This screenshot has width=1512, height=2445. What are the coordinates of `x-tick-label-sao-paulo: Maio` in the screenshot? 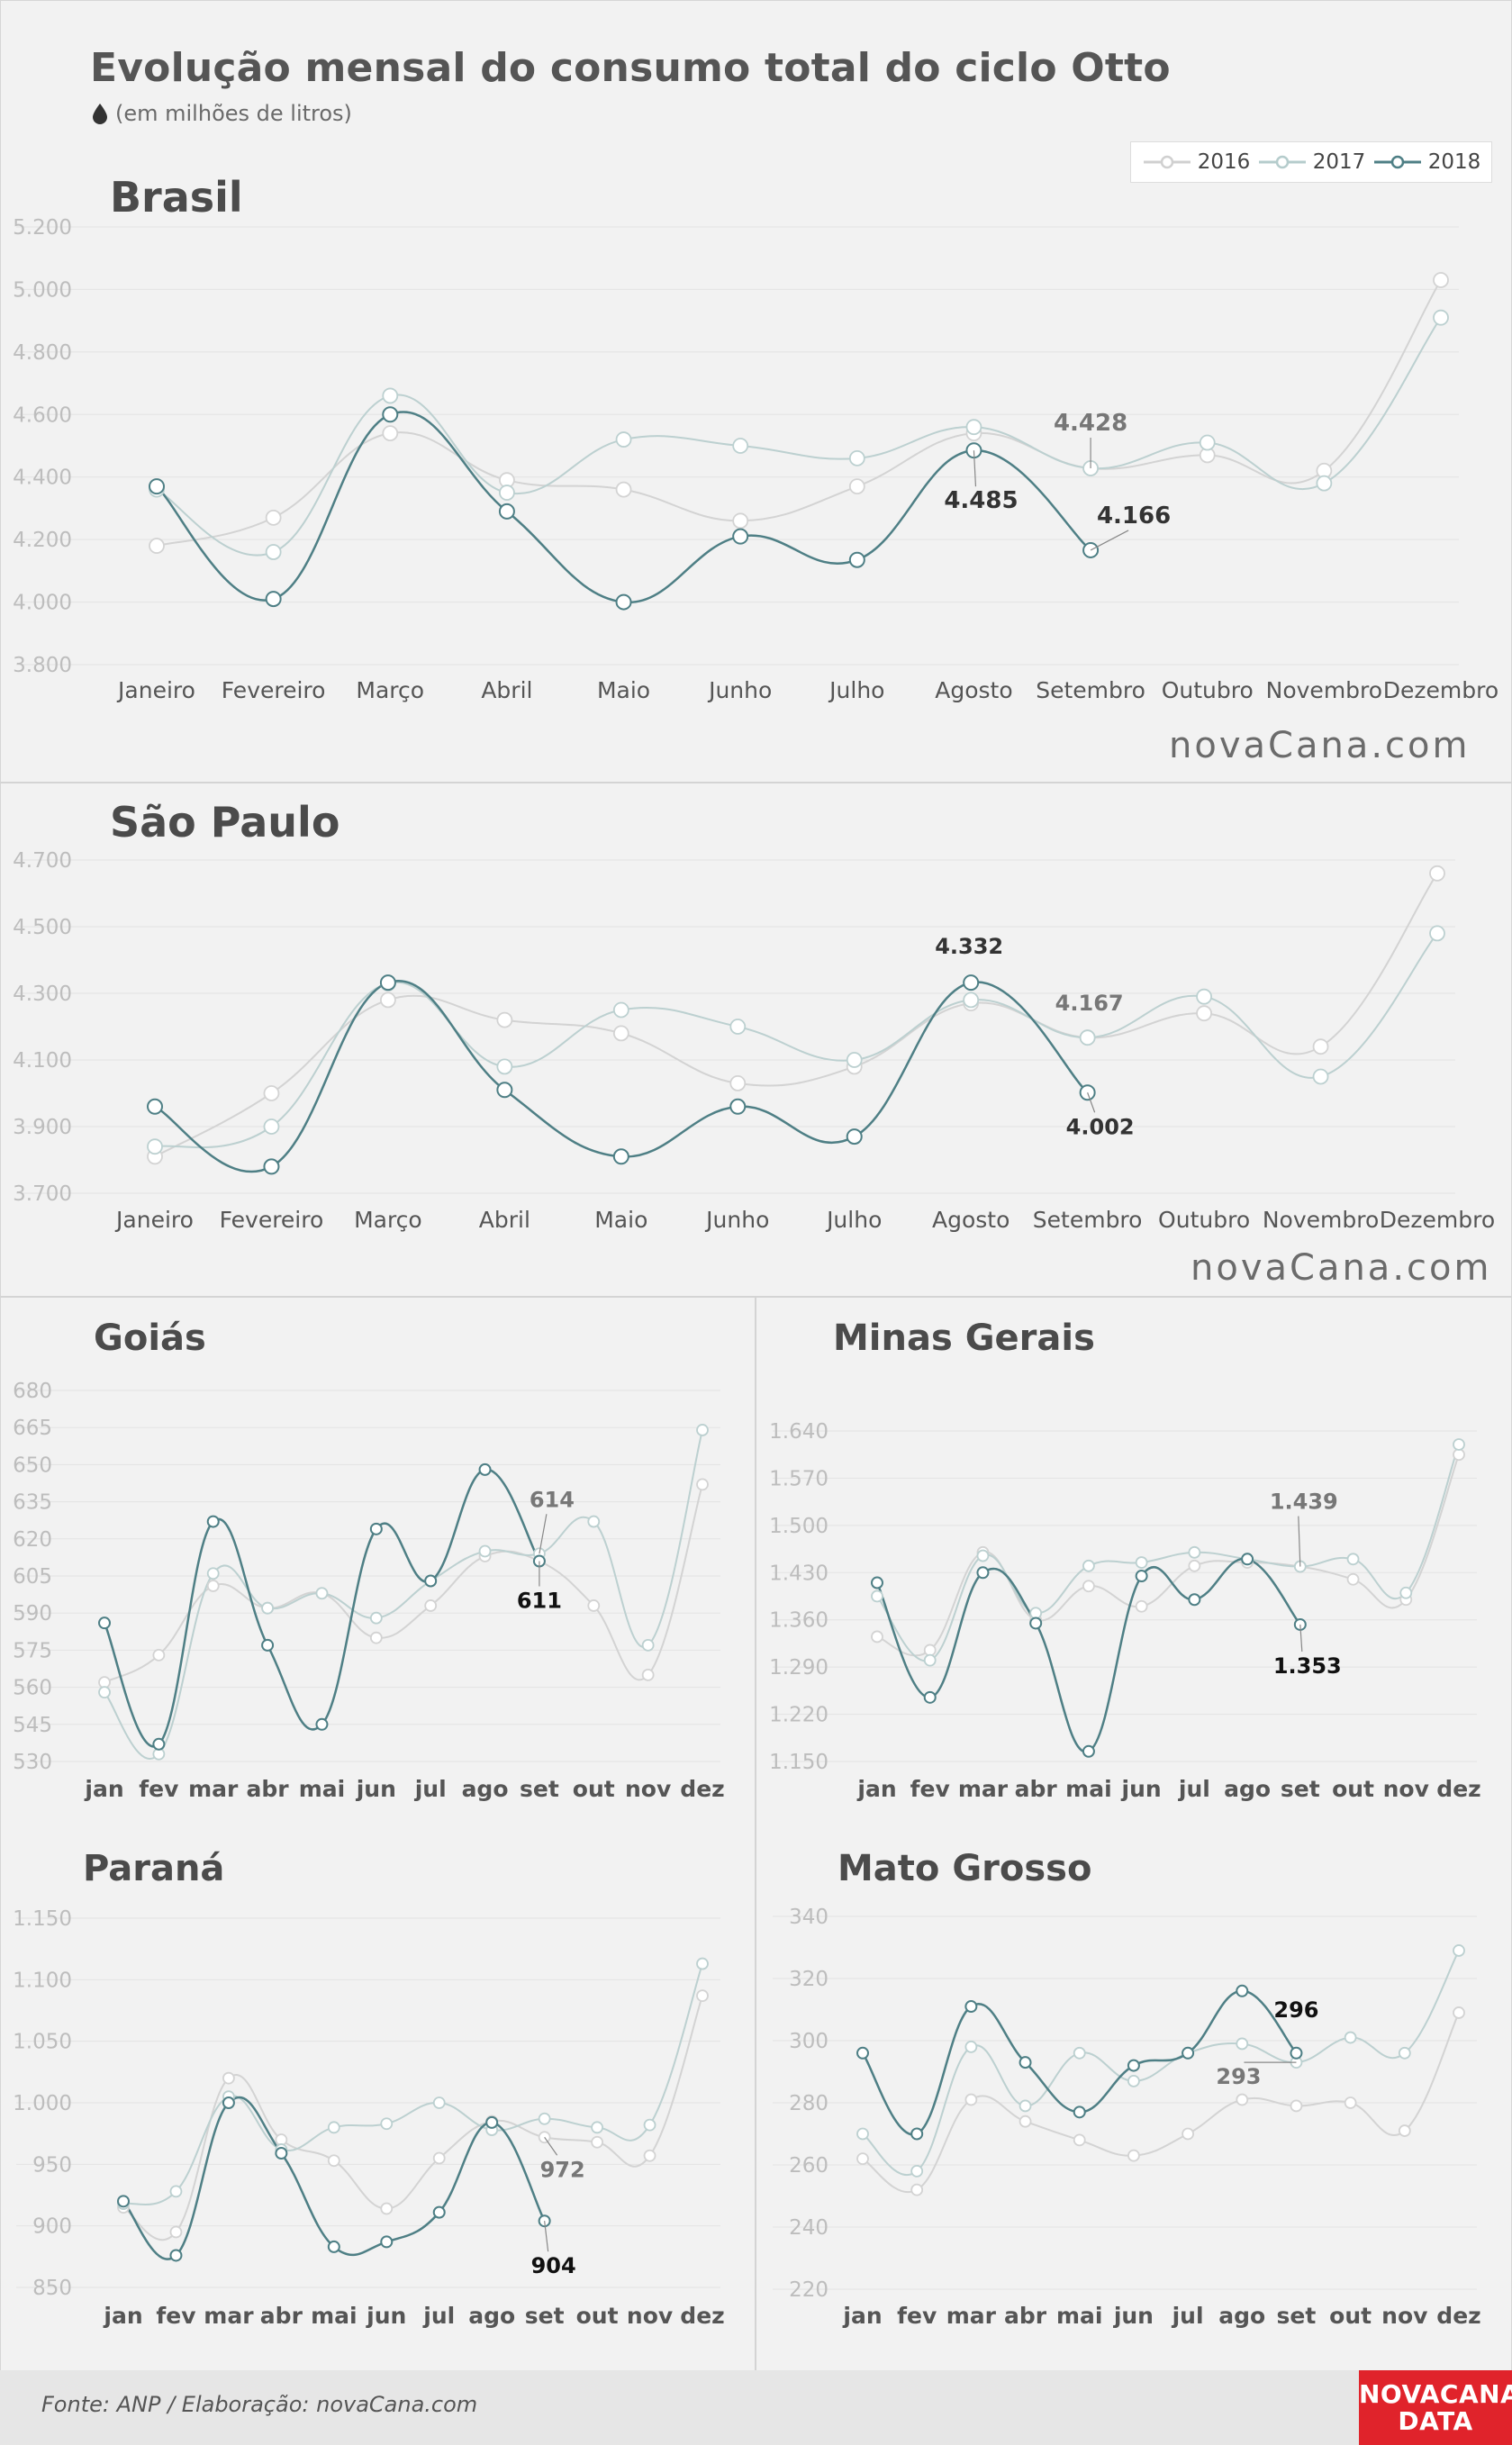 It's located at (620, 1220).